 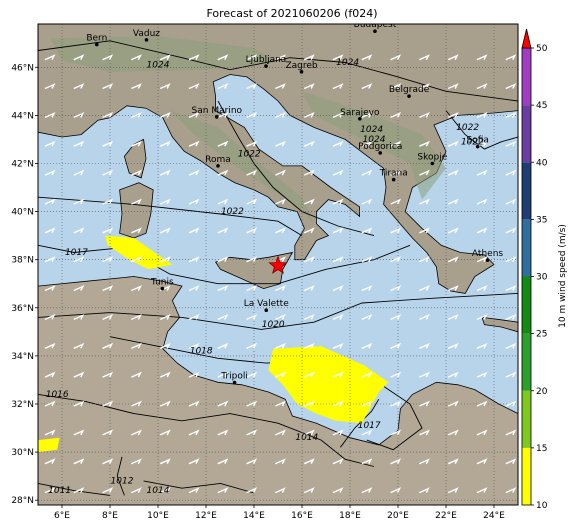 I want to click on lon-tick-label: 22°E, so click(x=446, y=516).